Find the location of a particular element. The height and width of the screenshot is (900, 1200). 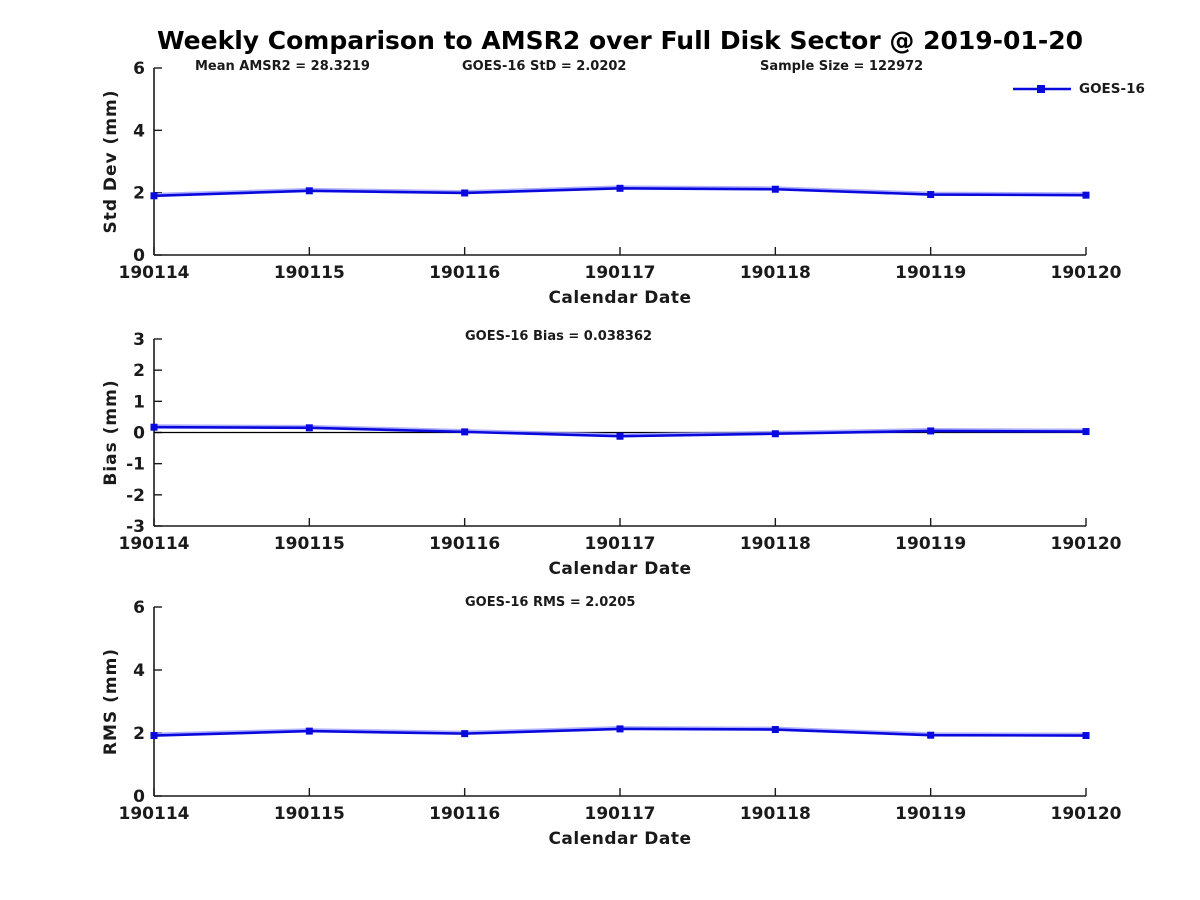

y-tick-label: 1 is located at coordinates (139, 402).